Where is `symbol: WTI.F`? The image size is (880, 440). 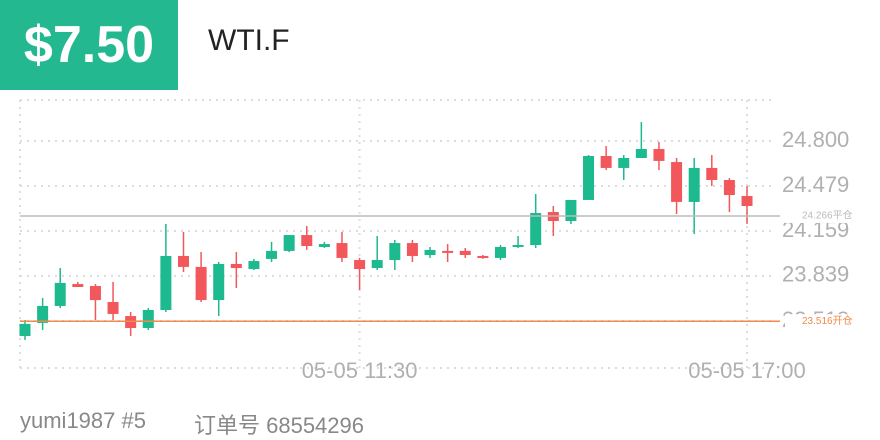 symbol: WTI.F is located at coordinates (249, 40).